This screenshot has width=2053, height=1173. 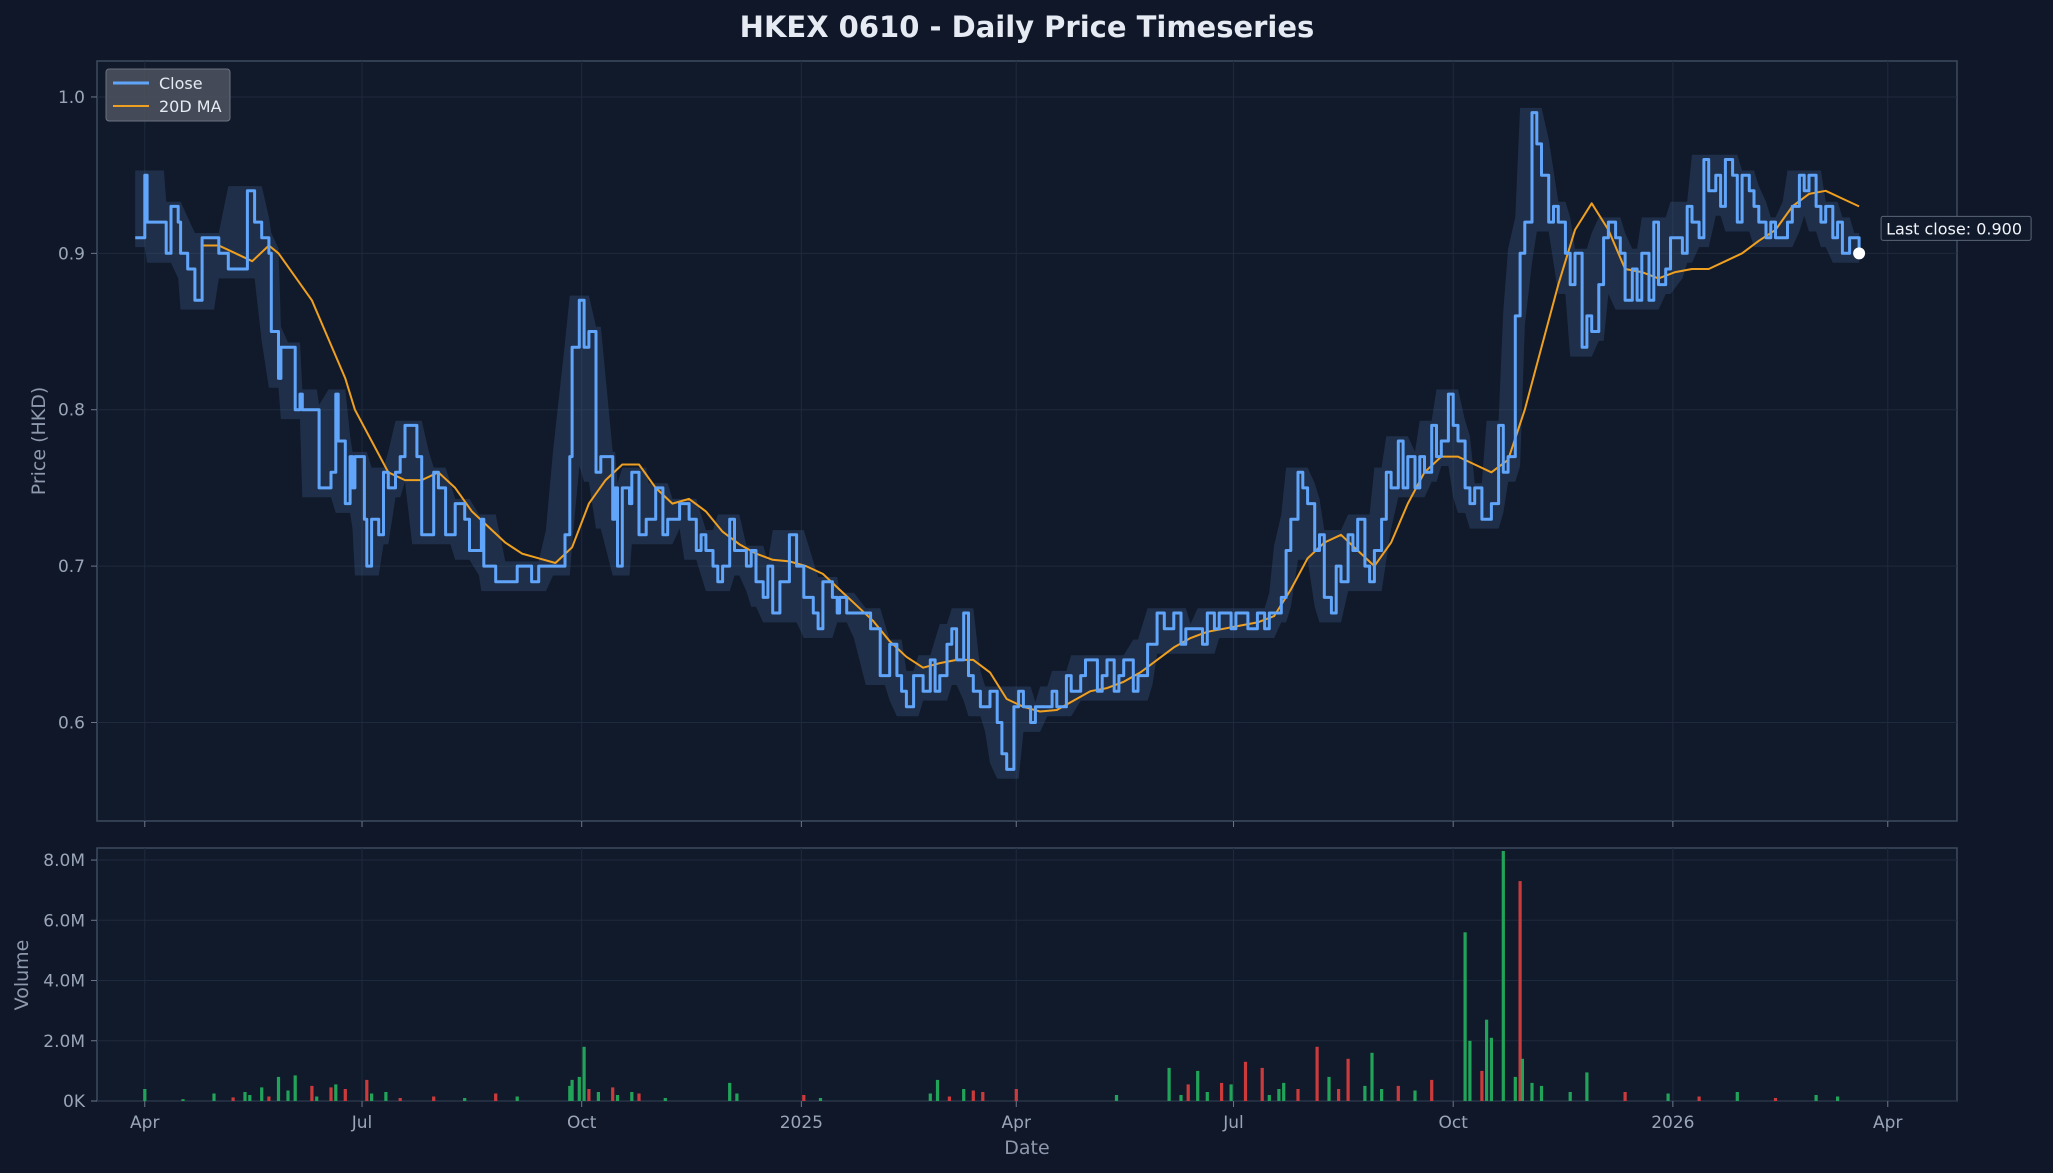 What do you see at coordinates (39, 441) in the screenshot?
I see `price-y-label: Price (HKD)` at bounding box center [39, 441].